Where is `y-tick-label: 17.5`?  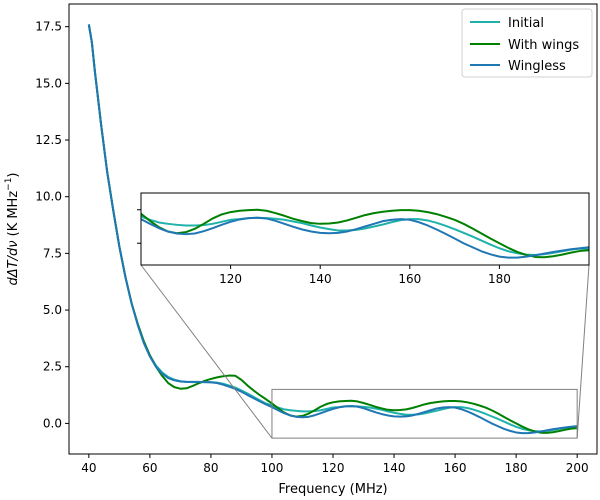
y-tick-label: 17.5 is located at coordinates (48, 27).